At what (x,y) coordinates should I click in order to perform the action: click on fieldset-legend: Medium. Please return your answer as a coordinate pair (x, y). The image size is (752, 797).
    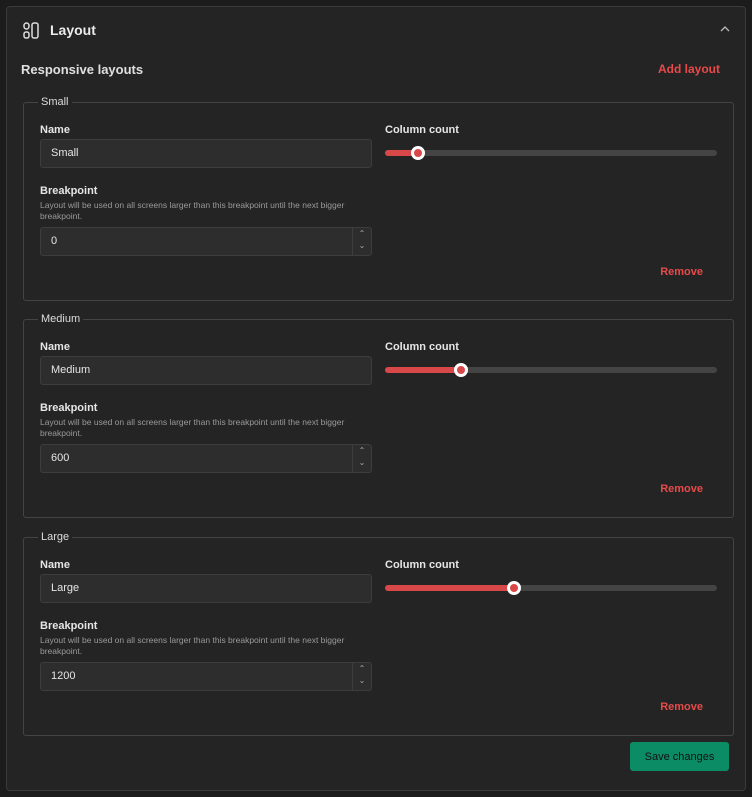
    Looking at the image, I should click on (61, 319).